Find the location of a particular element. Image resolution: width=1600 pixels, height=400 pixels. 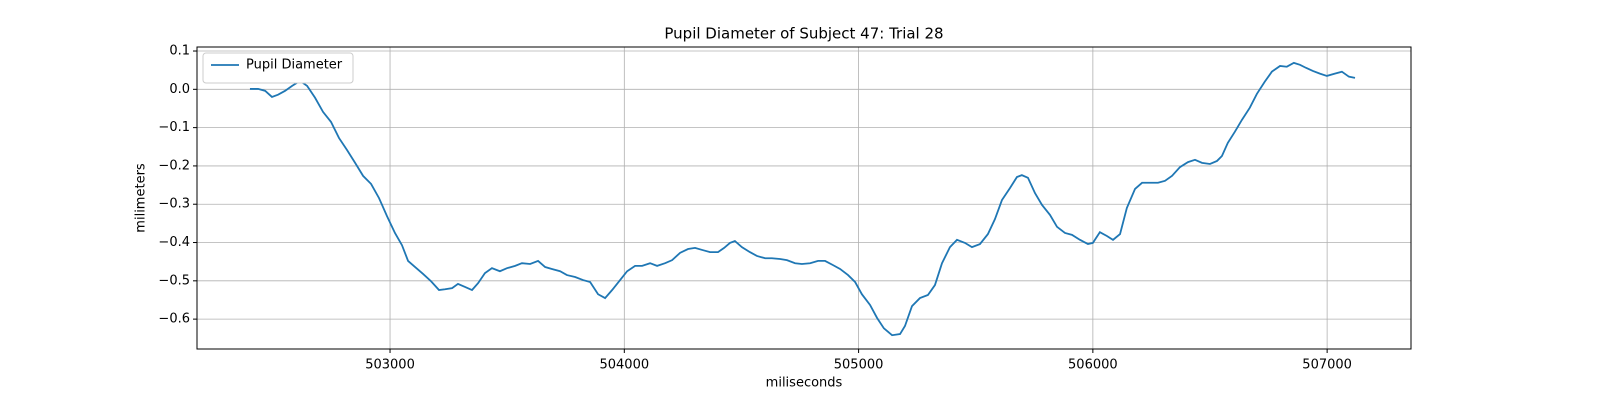

y-tick-label: −0.2 is located at coordinates (174, 165).